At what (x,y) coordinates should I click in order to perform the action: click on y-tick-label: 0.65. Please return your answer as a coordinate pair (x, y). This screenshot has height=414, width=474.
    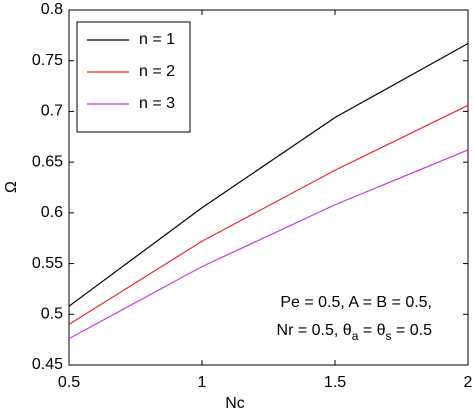
    Looking at the image, I should click on (47, 161).